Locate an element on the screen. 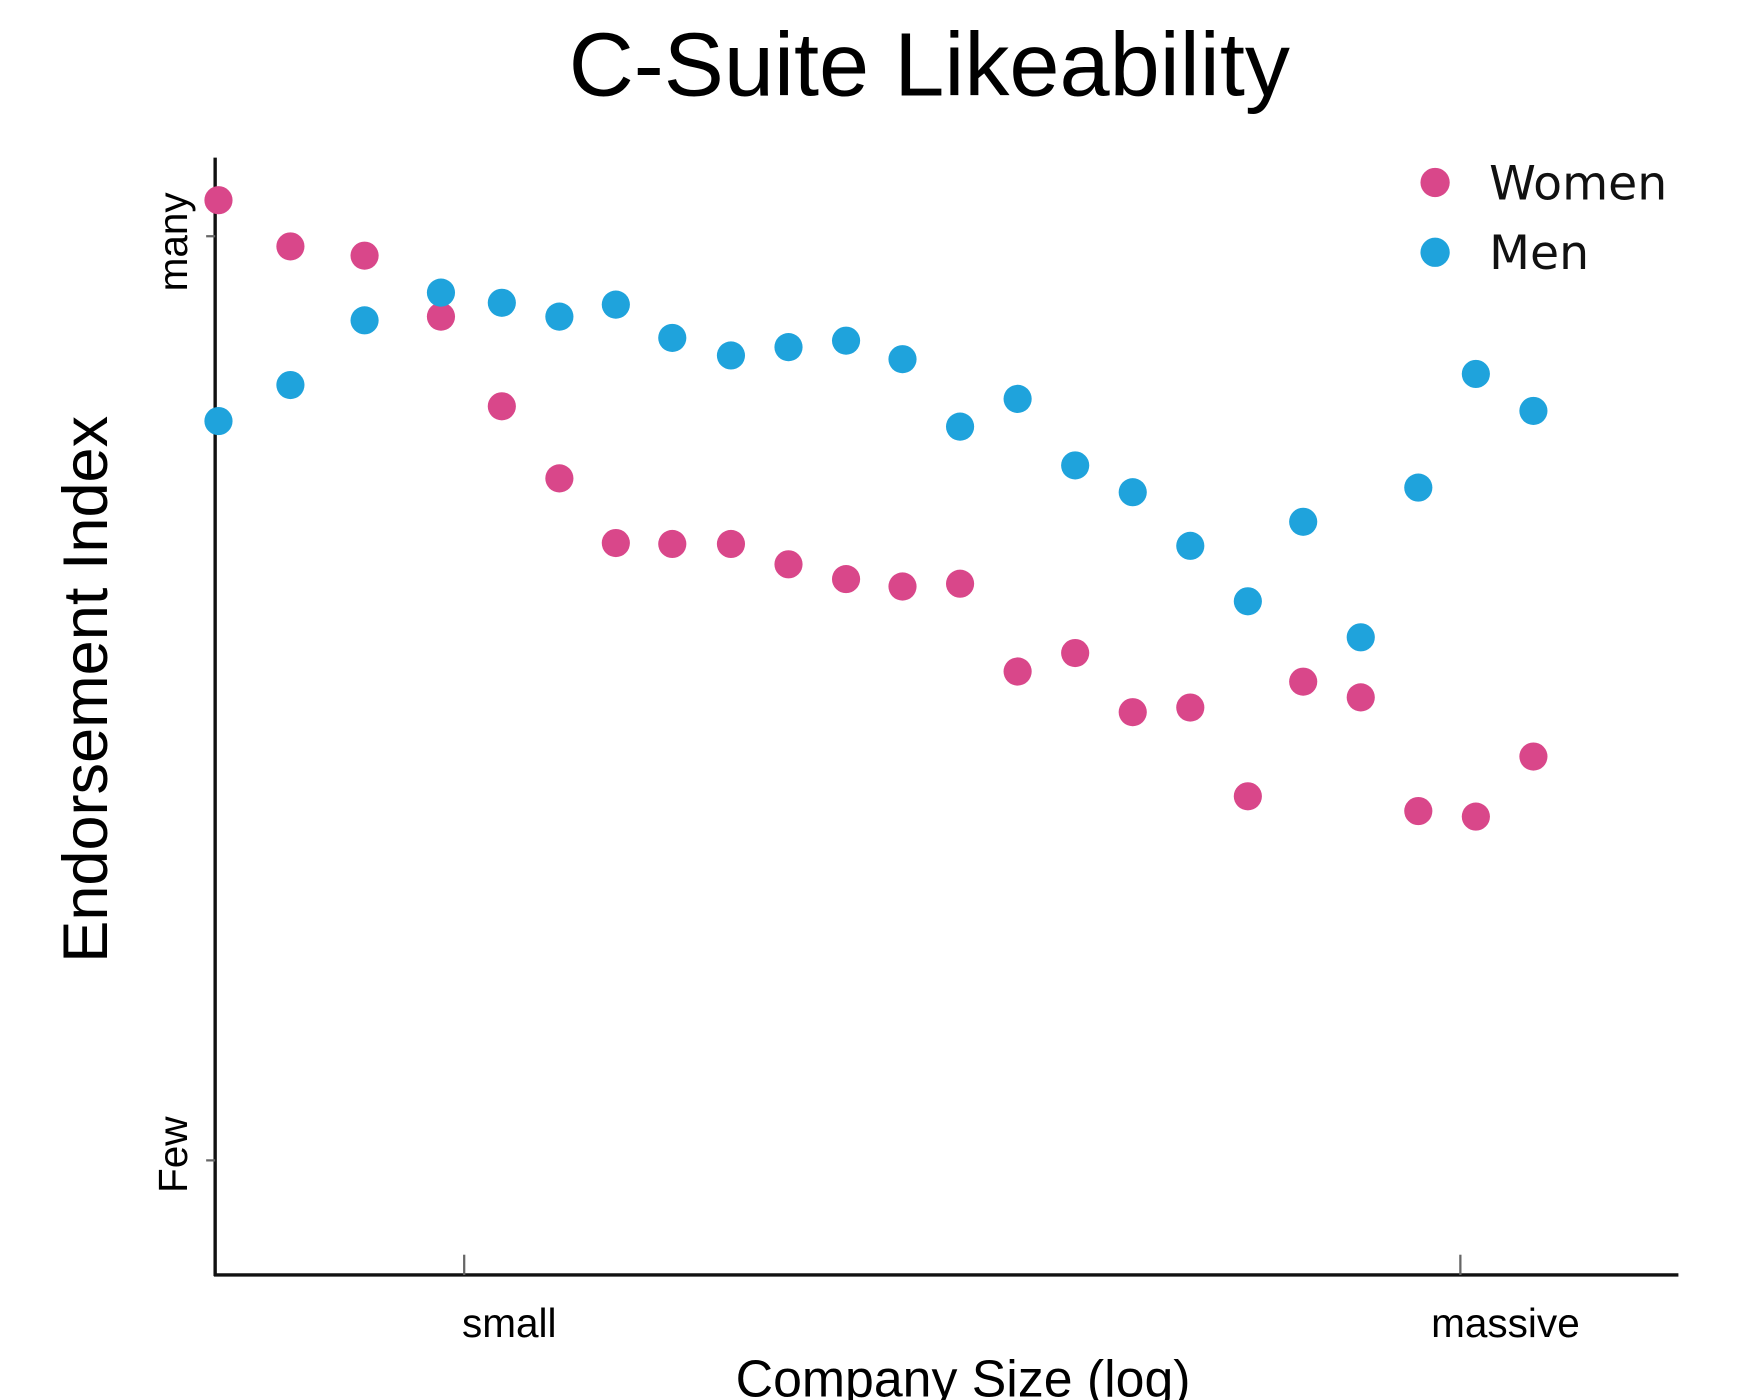  y-axis-label: Endorsement Index is located at coordinates (86, 689).